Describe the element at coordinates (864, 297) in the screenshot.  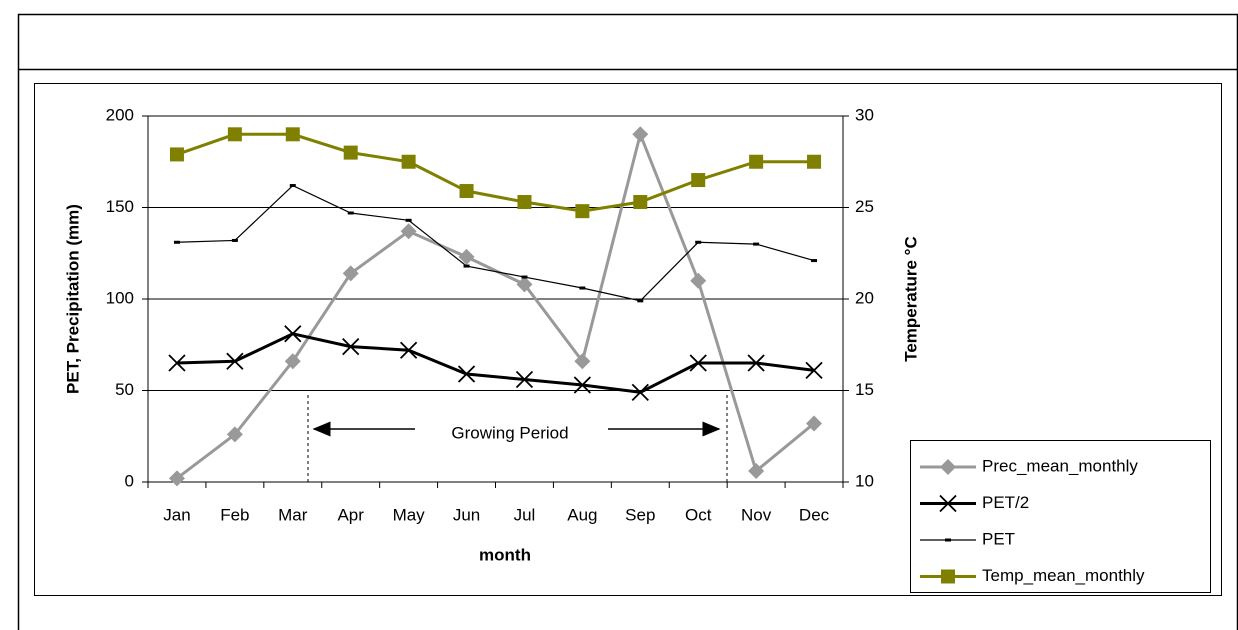
I see `y2-tick-label: 20` at that location.